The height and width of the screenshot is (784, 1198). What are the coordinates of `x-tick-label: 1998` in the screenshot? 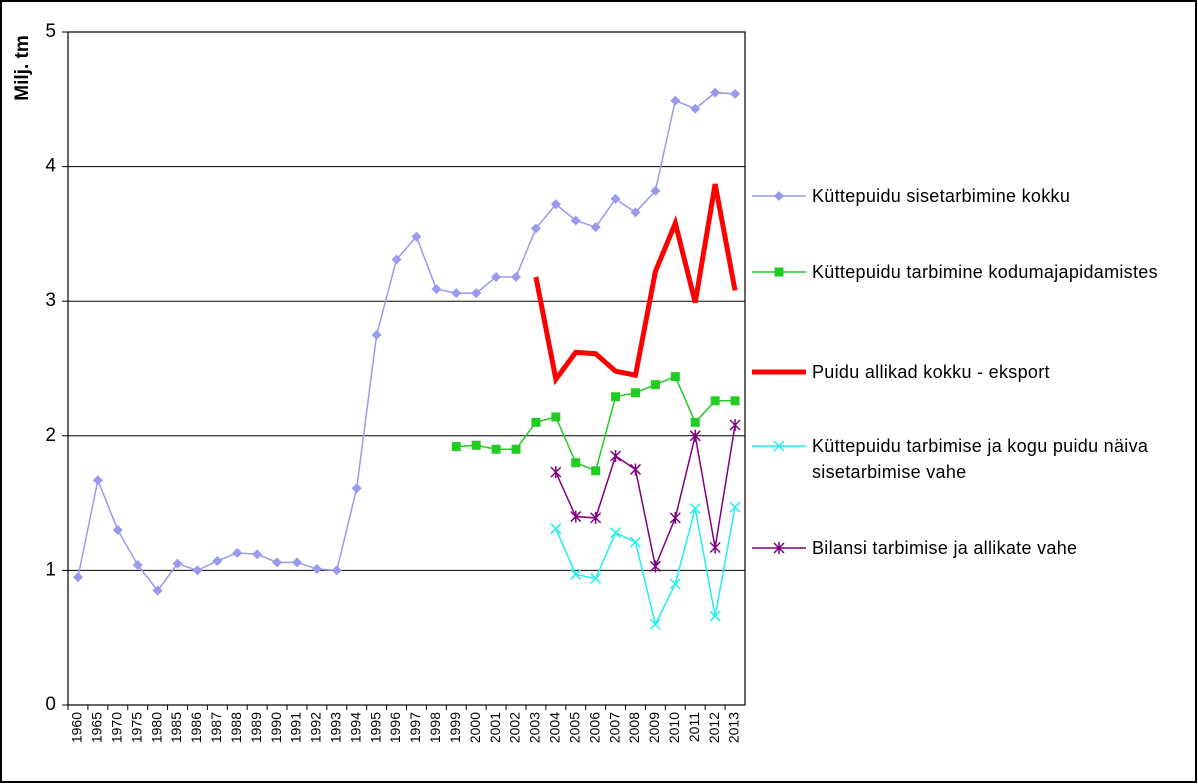 It's located at (435, 727).